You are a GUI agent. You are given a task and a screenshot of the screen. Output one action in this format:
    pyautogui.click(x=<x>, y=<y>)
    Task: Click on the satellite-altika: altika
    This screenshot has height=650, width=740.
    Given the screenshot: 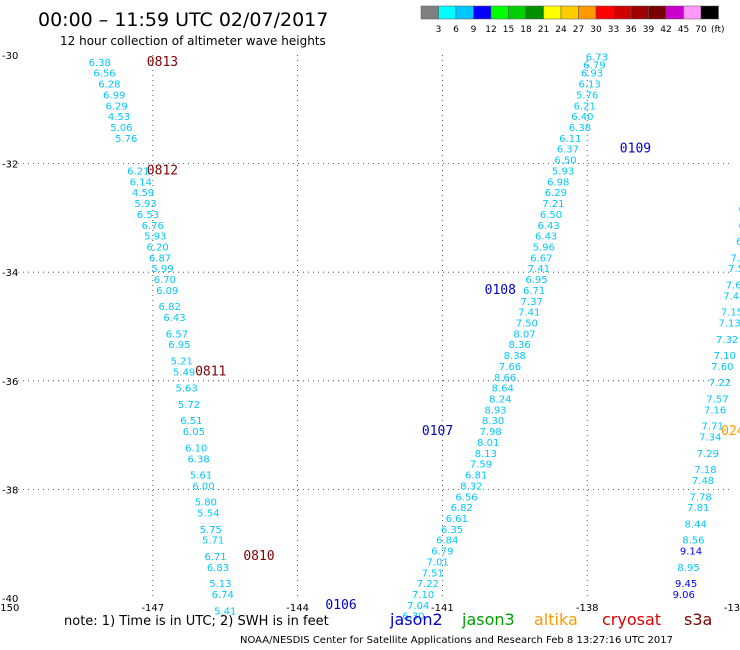 What is the action you would take?
    pyautogui.click(x=556, y=619)
    